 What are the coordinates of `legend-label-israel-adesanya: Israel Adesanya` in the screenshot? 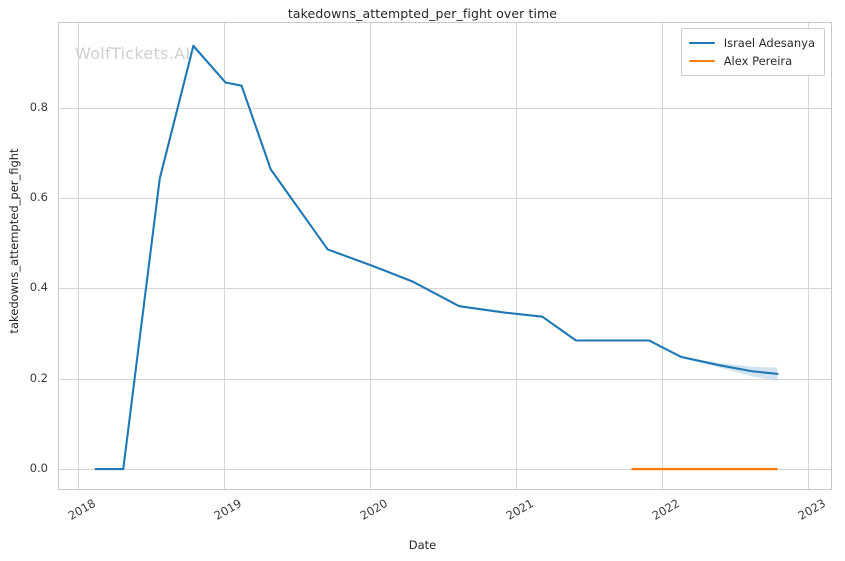 It's located at (769, 43).